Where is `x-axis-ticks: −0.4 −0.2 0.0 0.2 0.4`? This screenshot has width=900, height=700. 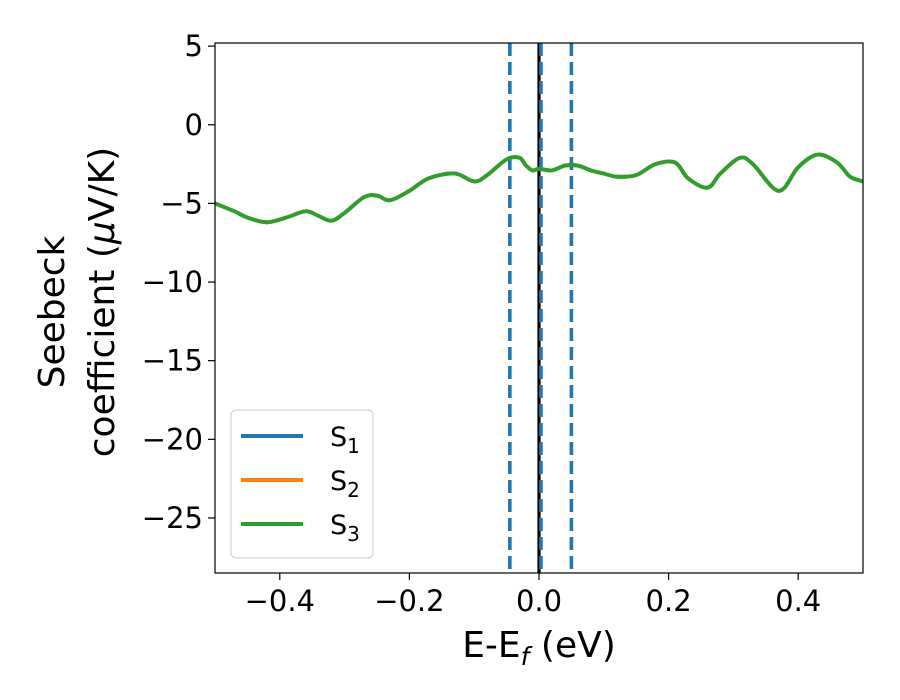
x-axis-ticks: −0.4 −0.2 0.0 0.2 0.4 is located at coordinates (533, 595).